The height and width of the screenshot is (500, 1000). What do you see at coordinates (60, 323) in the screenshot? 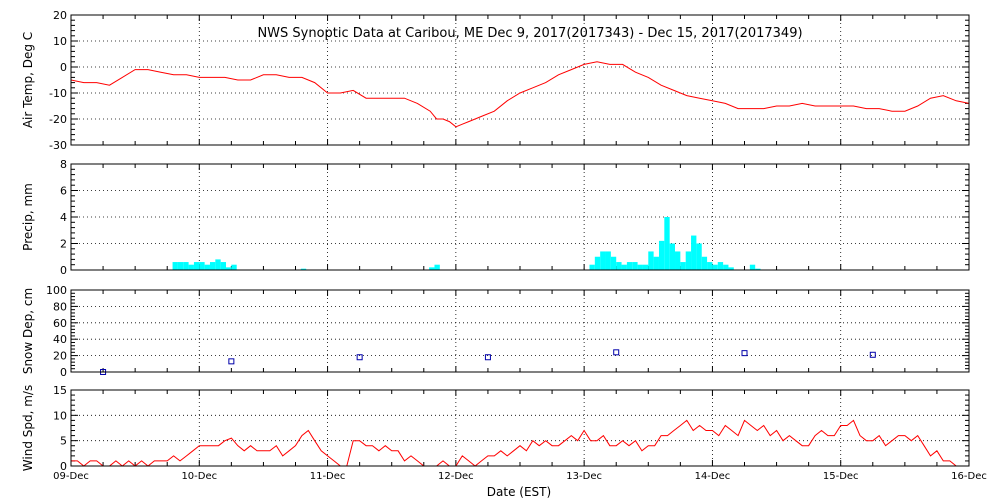
I see `y-tick-label: 60` at bounding box center [60, 323].